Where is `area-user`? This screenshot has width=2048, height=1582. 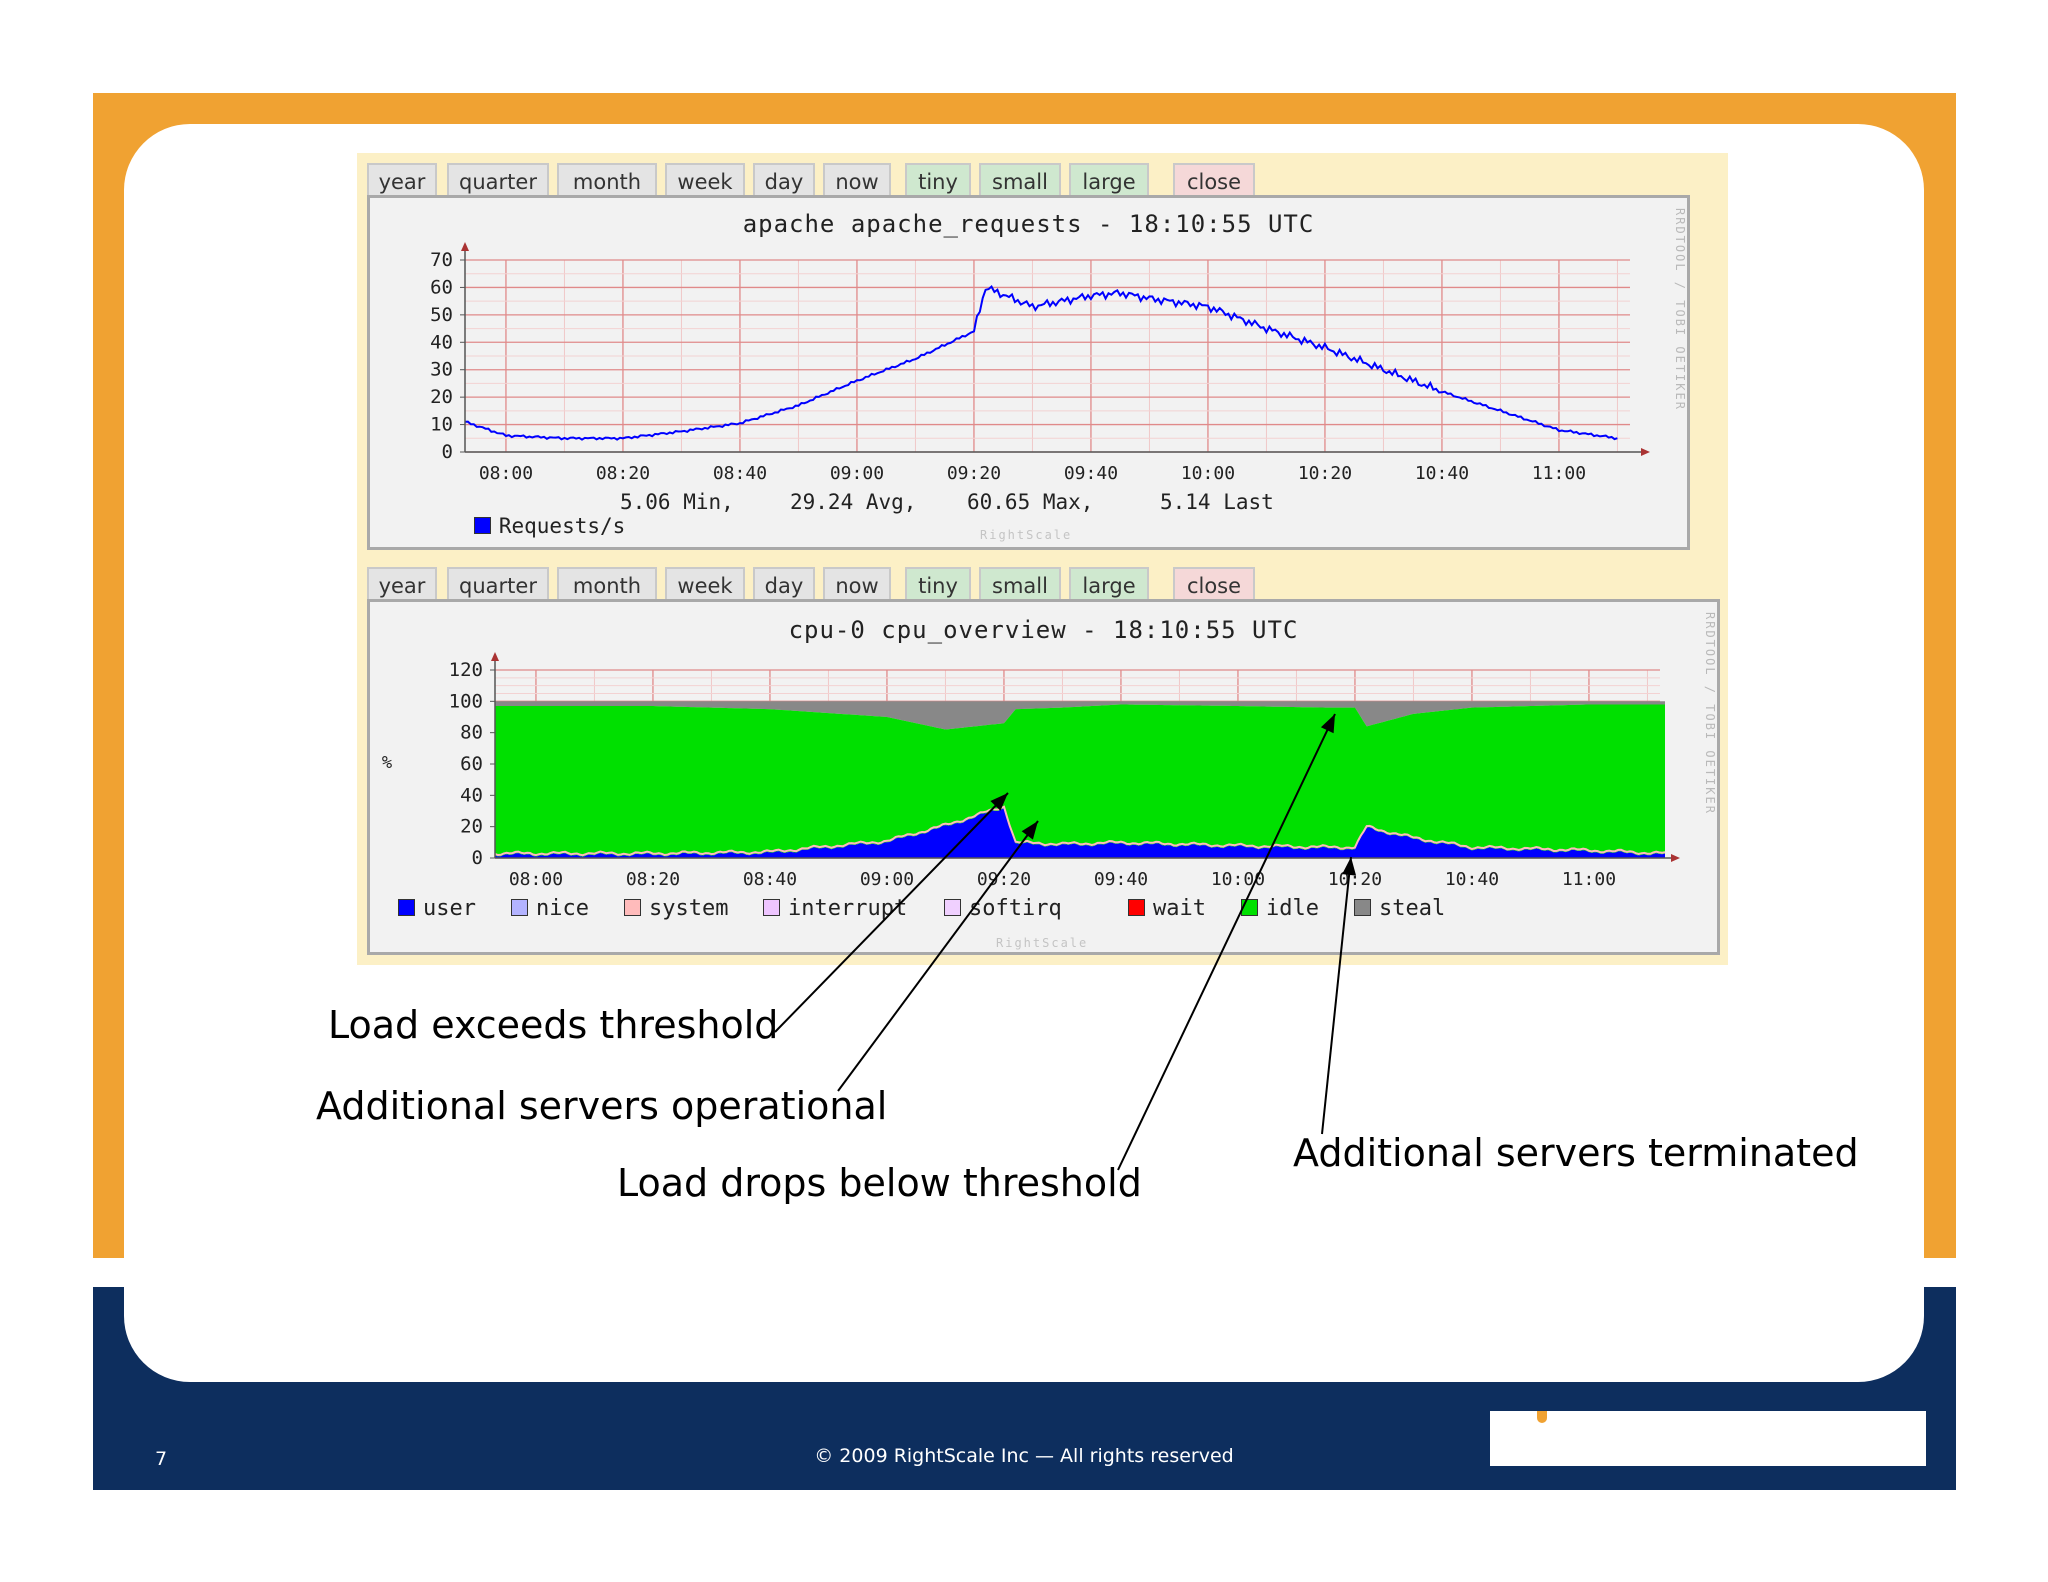 area-user is located at coordinates (1080, 833).